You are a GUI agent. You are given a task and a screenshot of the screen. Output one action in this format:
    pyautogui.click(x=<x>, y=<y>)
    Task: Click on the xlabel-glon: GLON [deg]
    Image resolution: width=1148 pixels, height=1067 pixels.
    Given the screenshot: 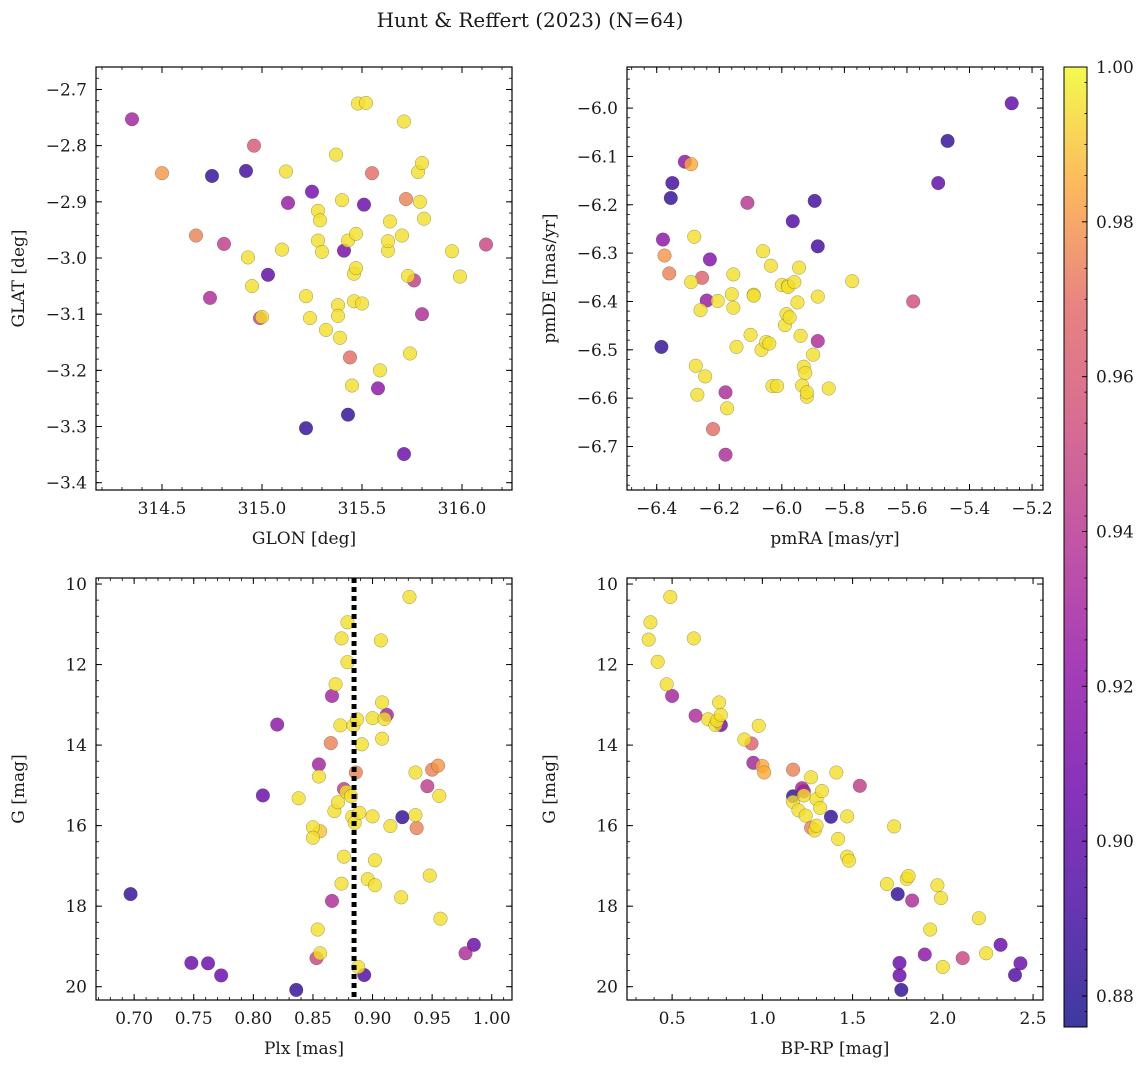 What is the action you would take?
    pyautogui.click(x=304, y=539)
    